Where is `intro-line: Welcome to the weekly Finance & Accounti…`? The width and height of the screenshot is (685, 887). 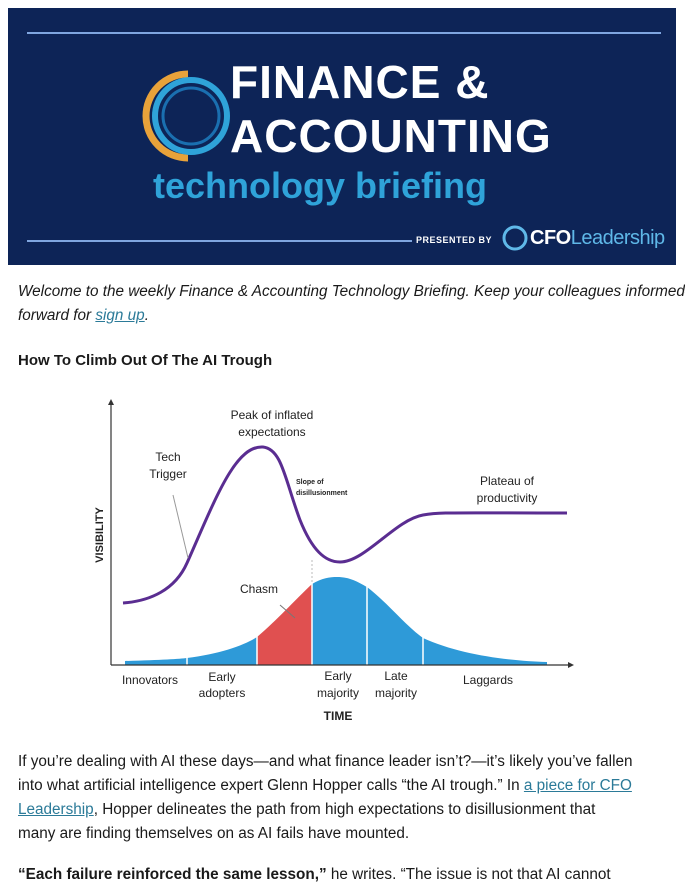 intro-line: Welcome to the weekly Finance & Accounti… is located at coordinates (351, 291).